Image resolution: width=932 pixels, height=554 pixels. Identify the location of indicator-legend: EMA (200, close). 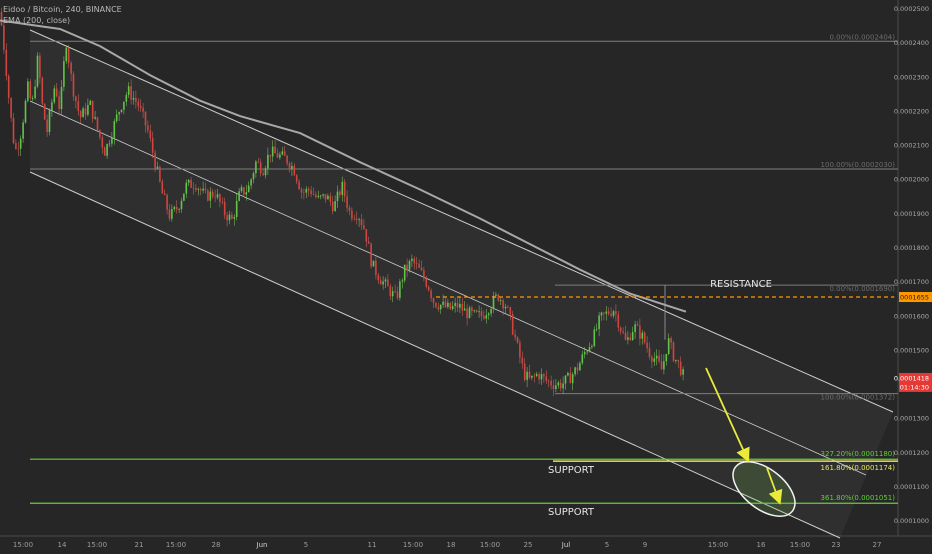
(37, 20).